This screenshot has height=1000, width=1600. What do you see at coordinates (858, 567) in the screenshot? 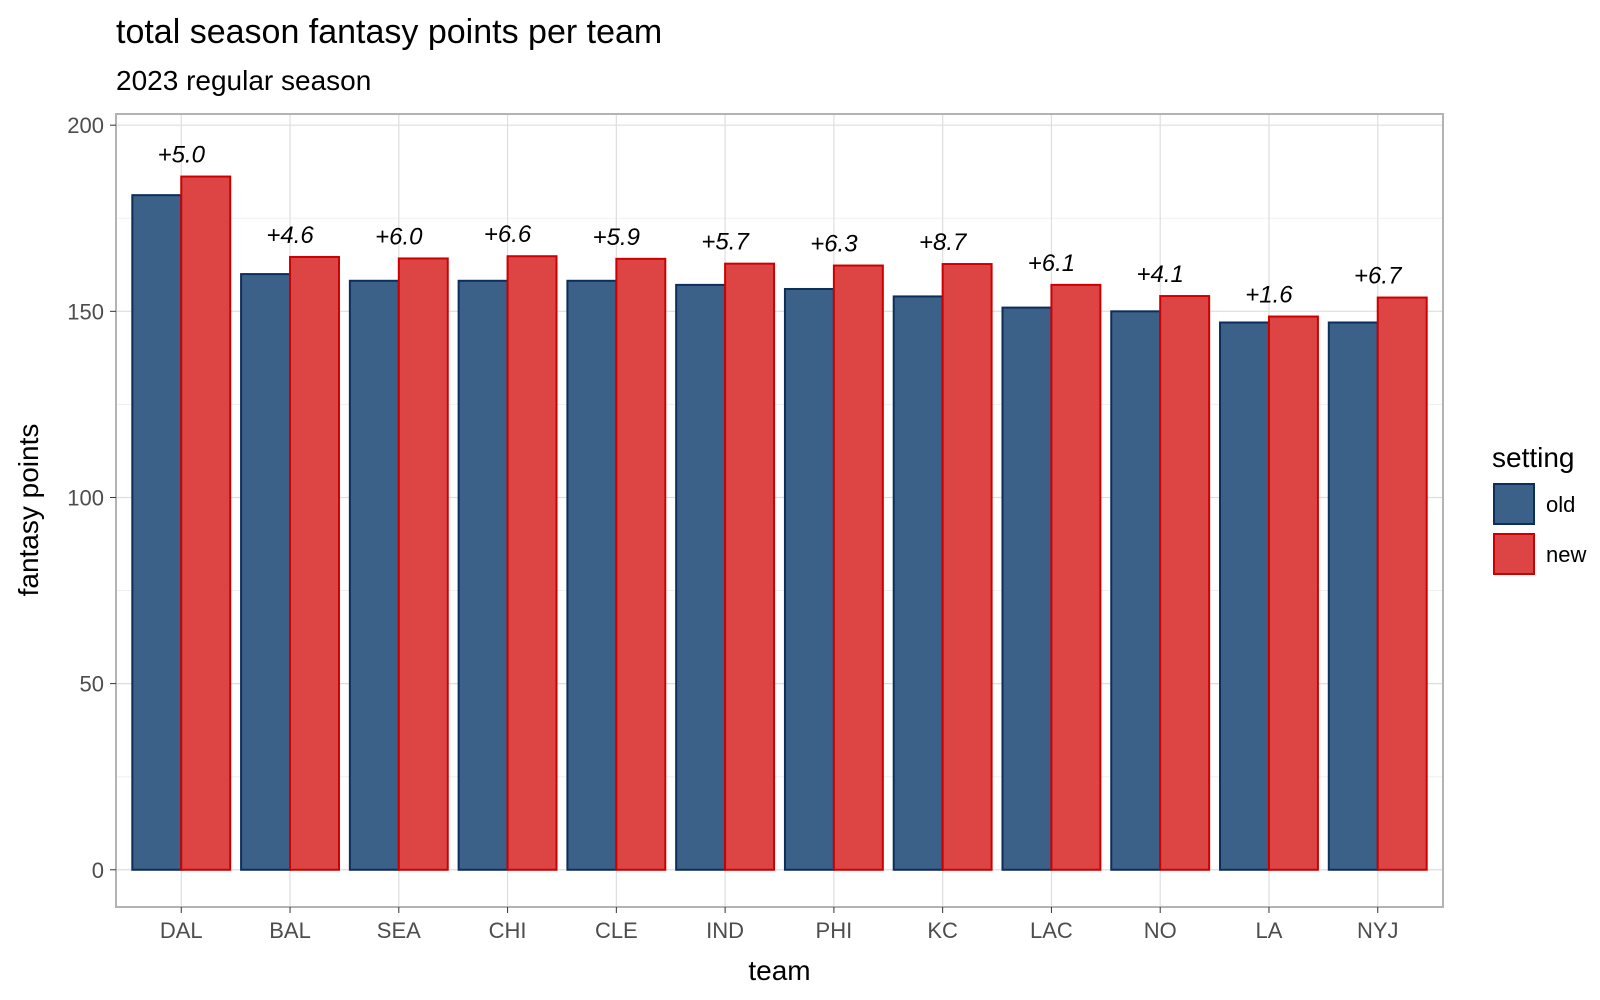
I see `bar-new-phi` at bounding box center [858, 567].